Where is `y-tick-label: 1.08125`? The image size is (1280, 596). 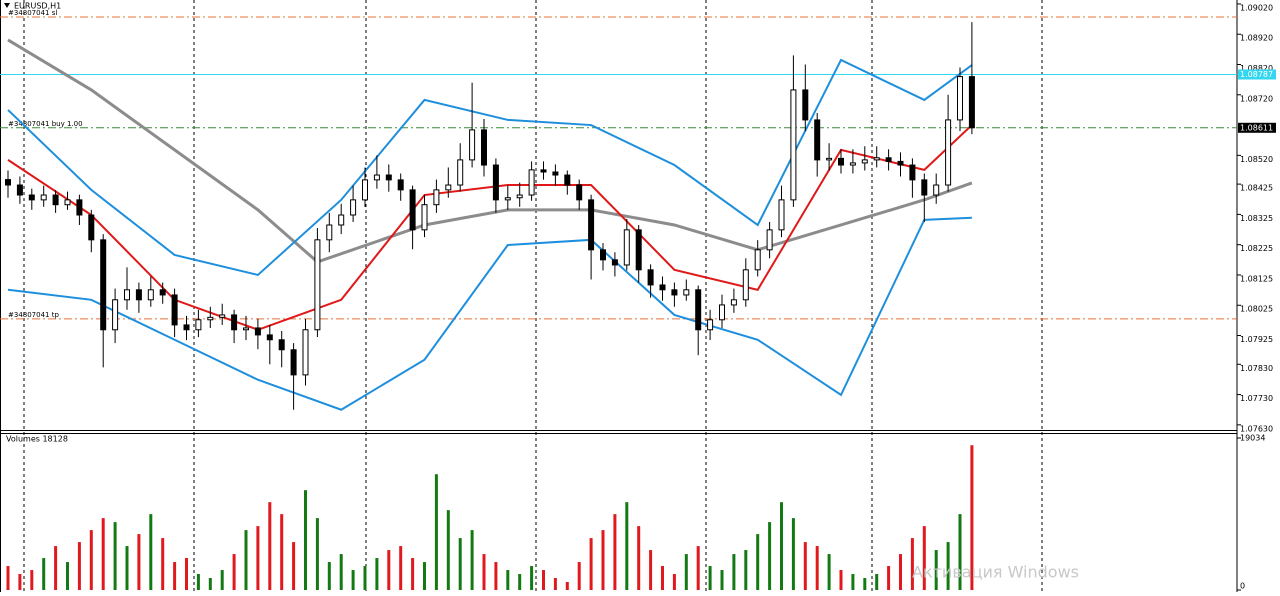 y-tick-label: 1.08125 is located at coordinates (1256, 278).